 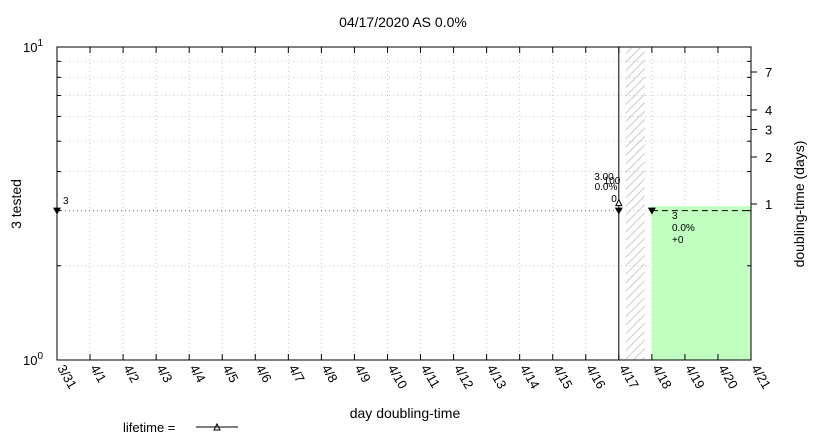 I want to click on series-points, so click(x=354, y=206).